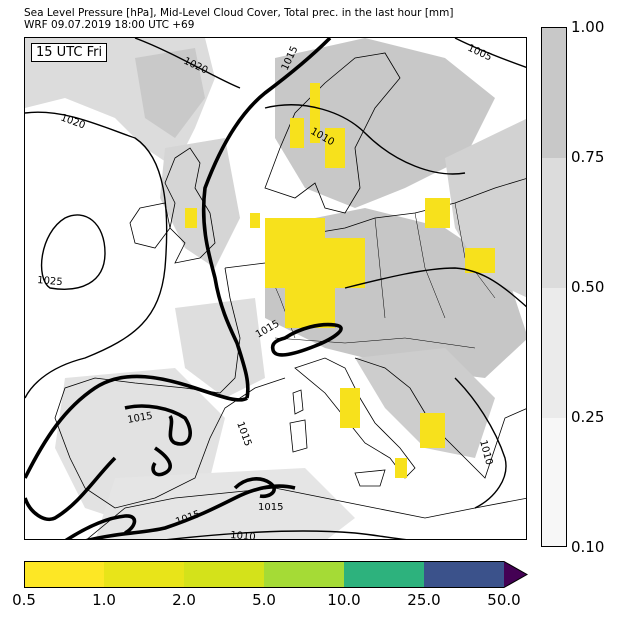 The height and width of the screenshot is (621, 618). What do you see at coordinates (588, 157) in the screenshot?
I see `cloud-tick-label: 0.75` at bounding box center [588, 157].